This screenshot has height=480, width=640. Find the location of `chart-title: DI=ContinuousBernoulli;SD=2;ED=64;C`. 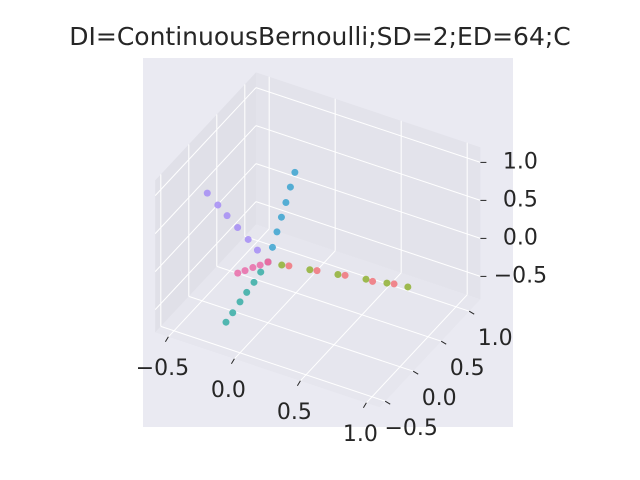

chart-title: DI=ContinuousBernoulli;SD=2;ED=64;C is located at coordinates (319, 36).